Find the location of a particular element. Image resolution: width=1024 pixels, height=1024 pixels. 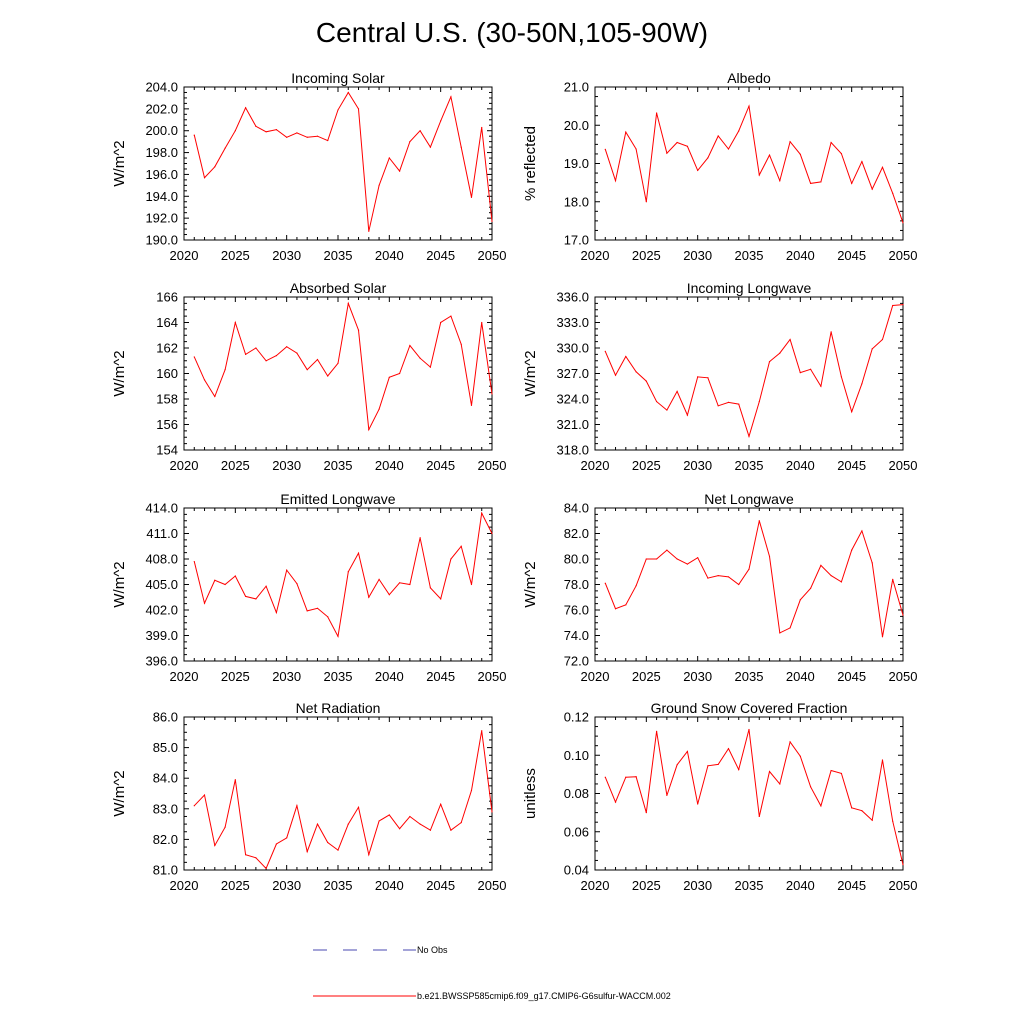

y-tick-label: 21.0 is located at coordinates (576, 87).